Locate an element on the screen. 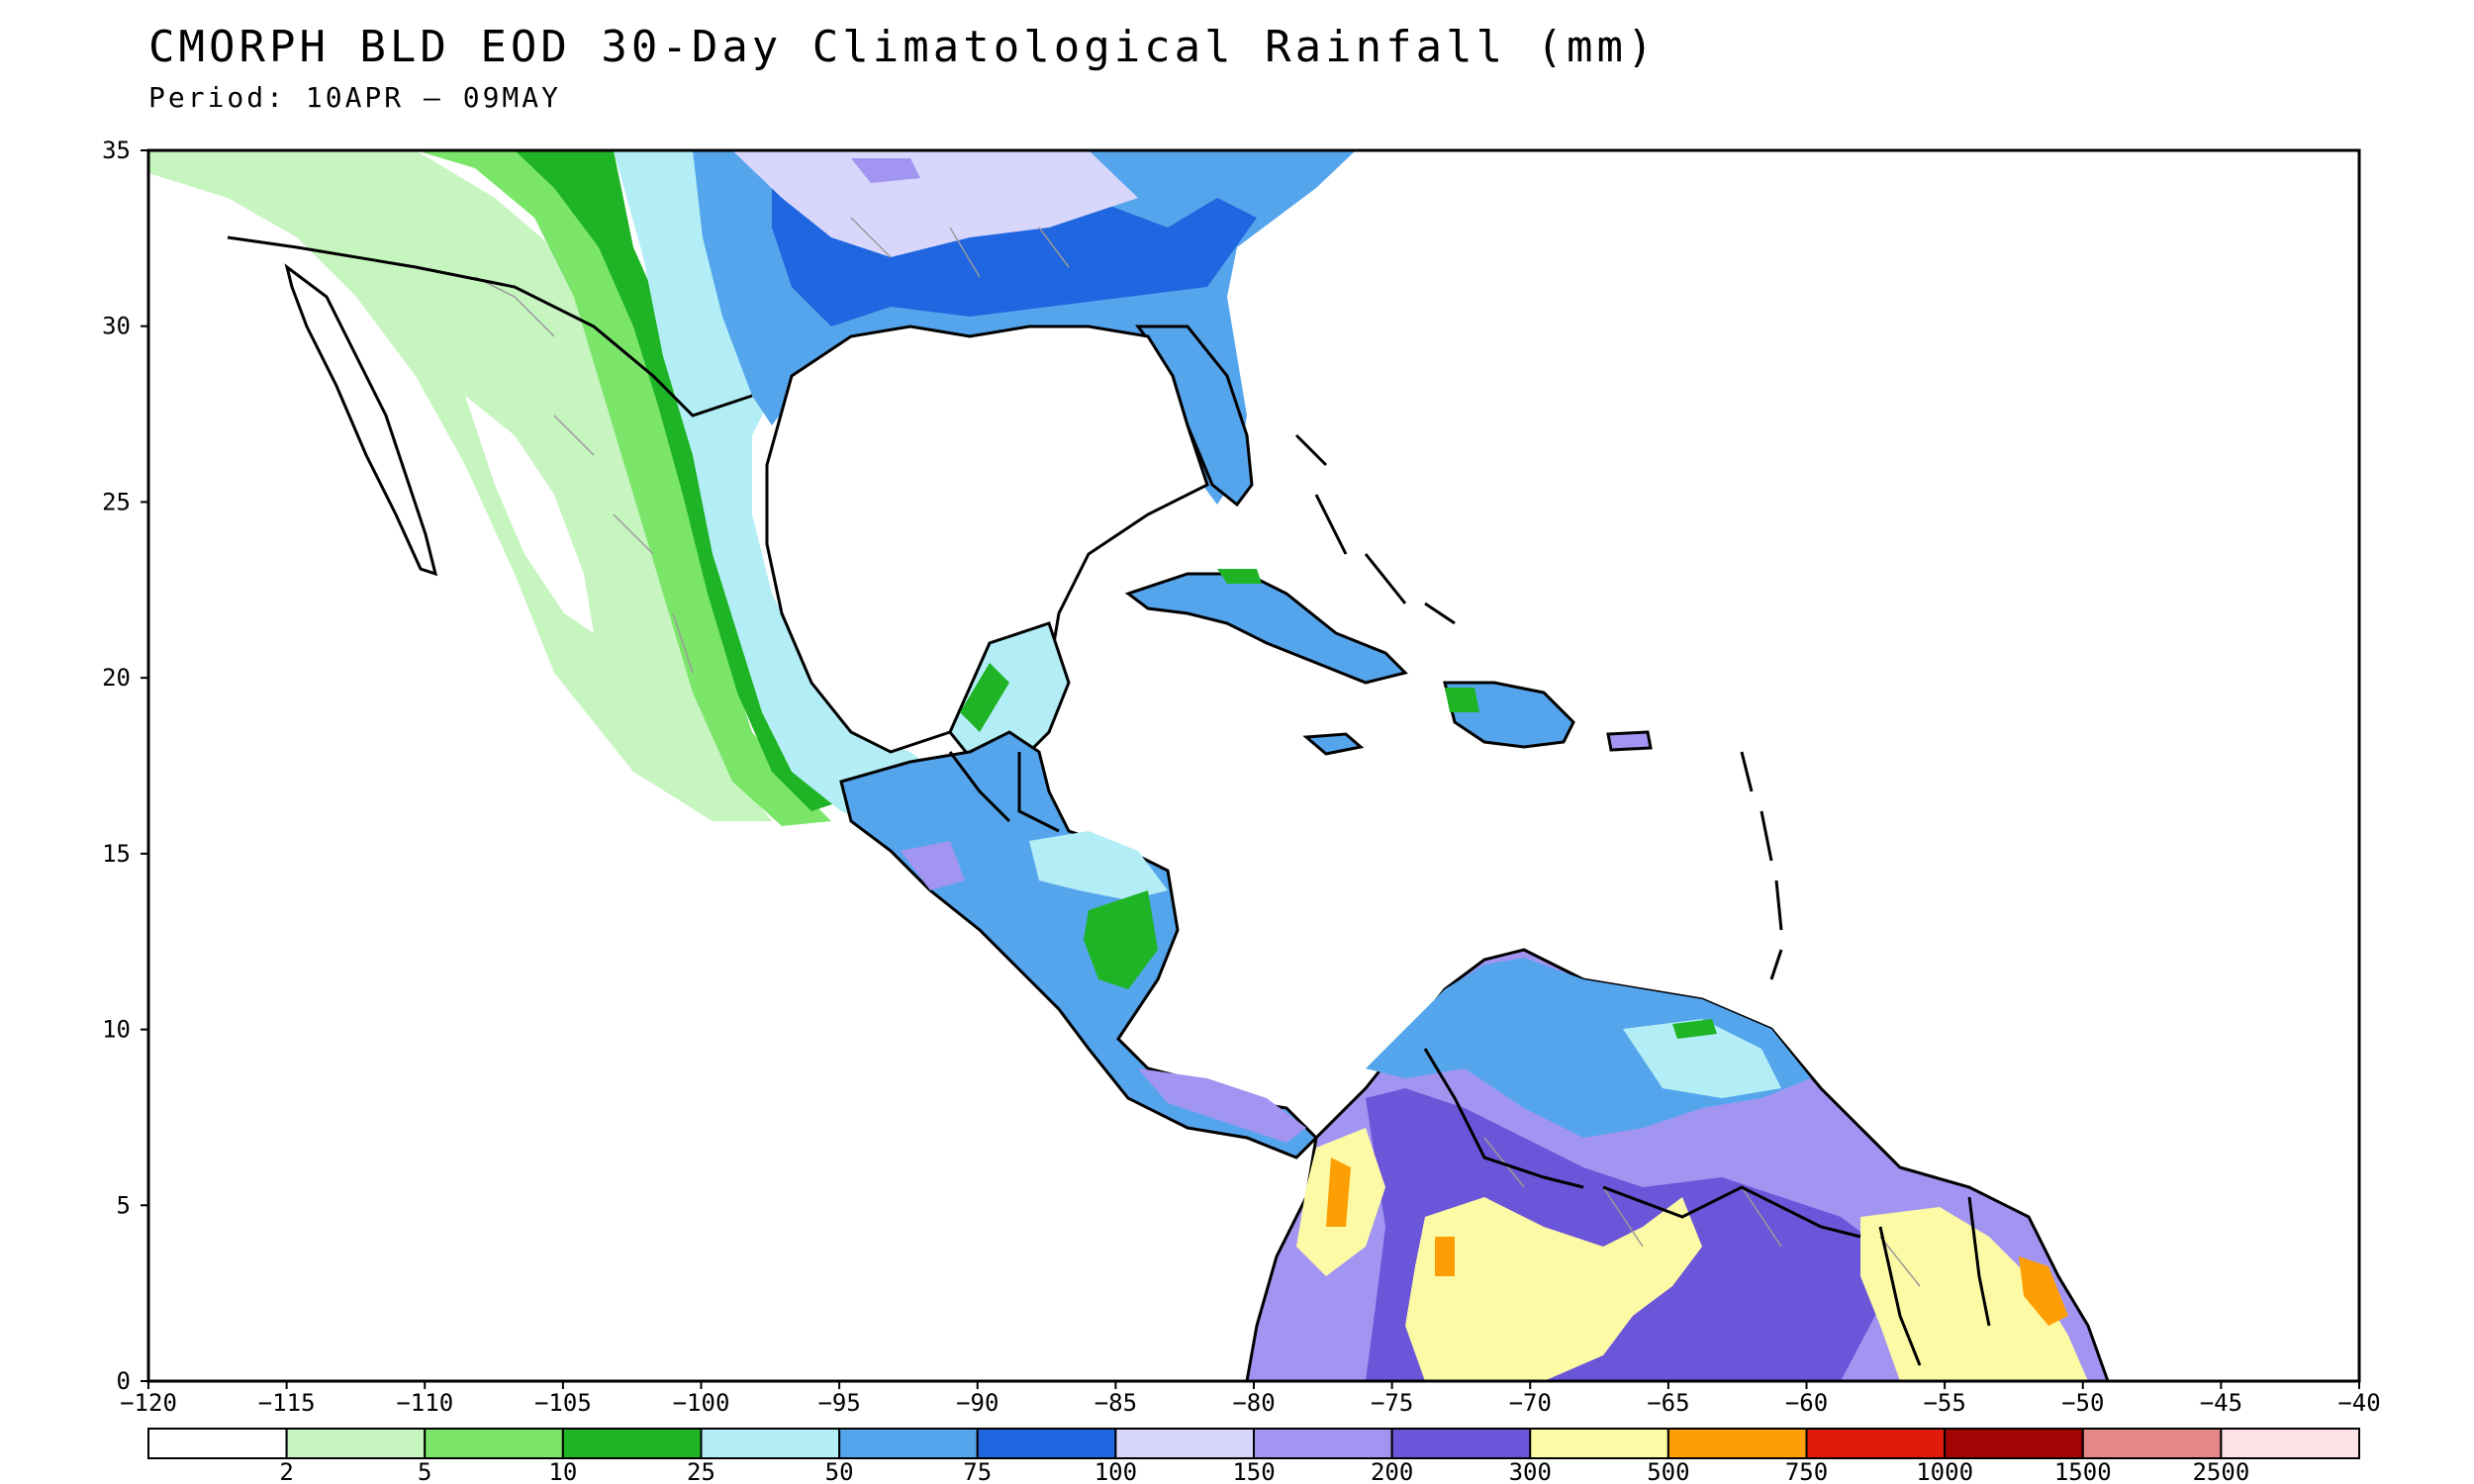 This screenshot has width=2474, height=1484. lon-tick-label: −80 is located at coordinates (1254, 1403).